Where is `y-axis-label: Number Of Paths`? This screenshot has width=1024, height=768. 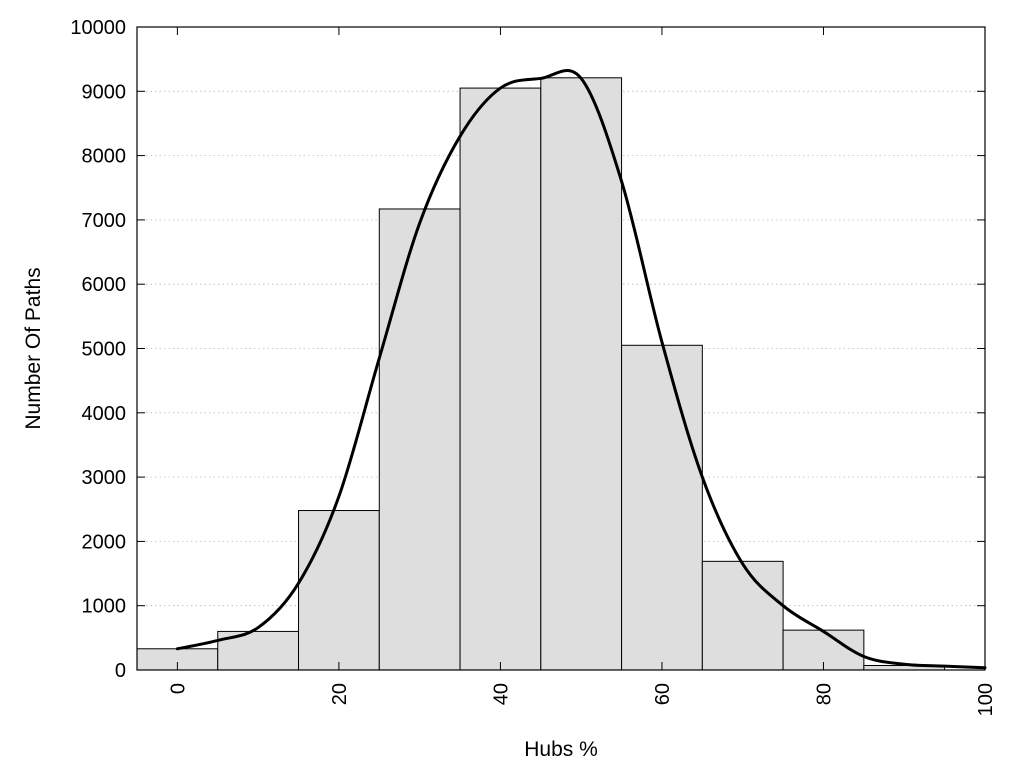
y-axis-label: Number Of Paths is located at coordinates (33, 348).